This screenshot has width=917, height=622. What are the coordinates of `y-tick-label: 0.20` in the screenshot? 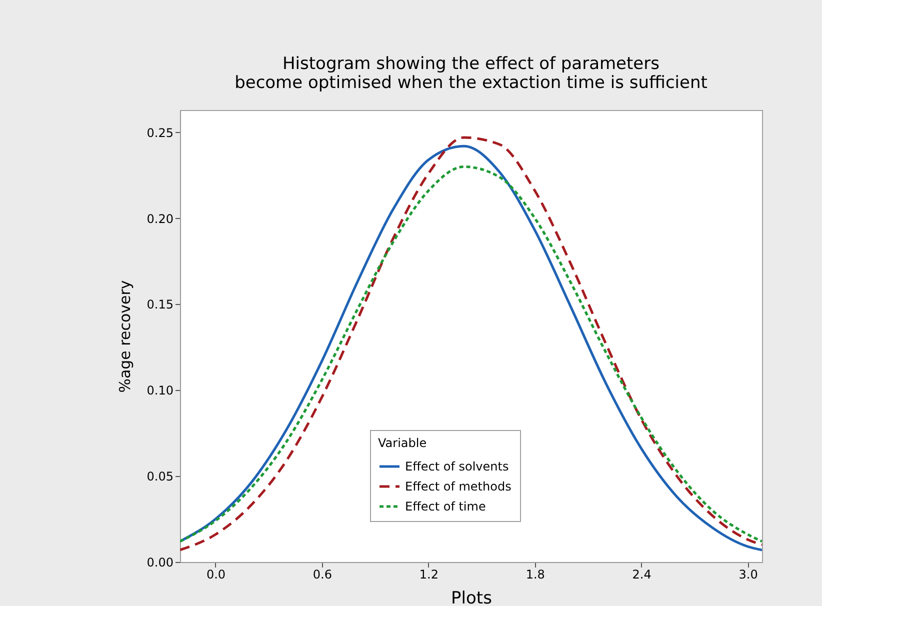 It's located at (160, 219).